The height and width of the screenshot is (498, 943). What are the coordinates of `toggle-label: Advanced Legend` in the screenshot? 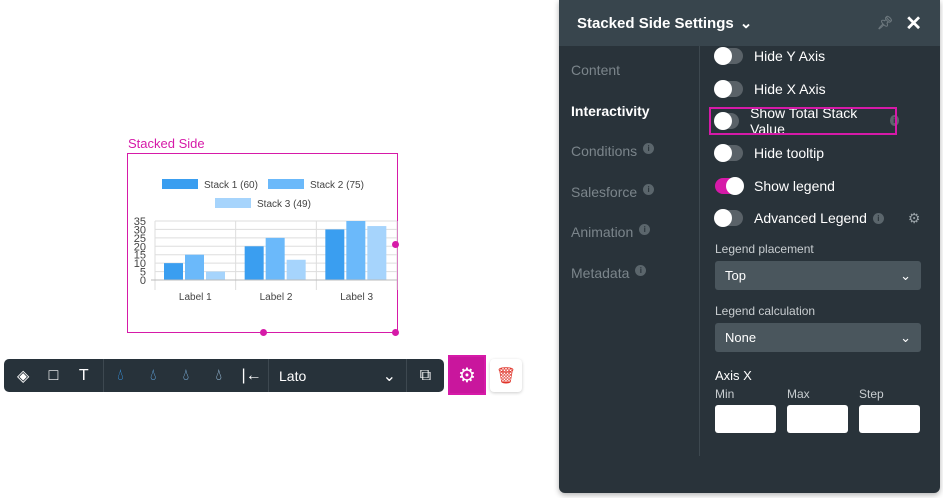 It's located at (810, 218).